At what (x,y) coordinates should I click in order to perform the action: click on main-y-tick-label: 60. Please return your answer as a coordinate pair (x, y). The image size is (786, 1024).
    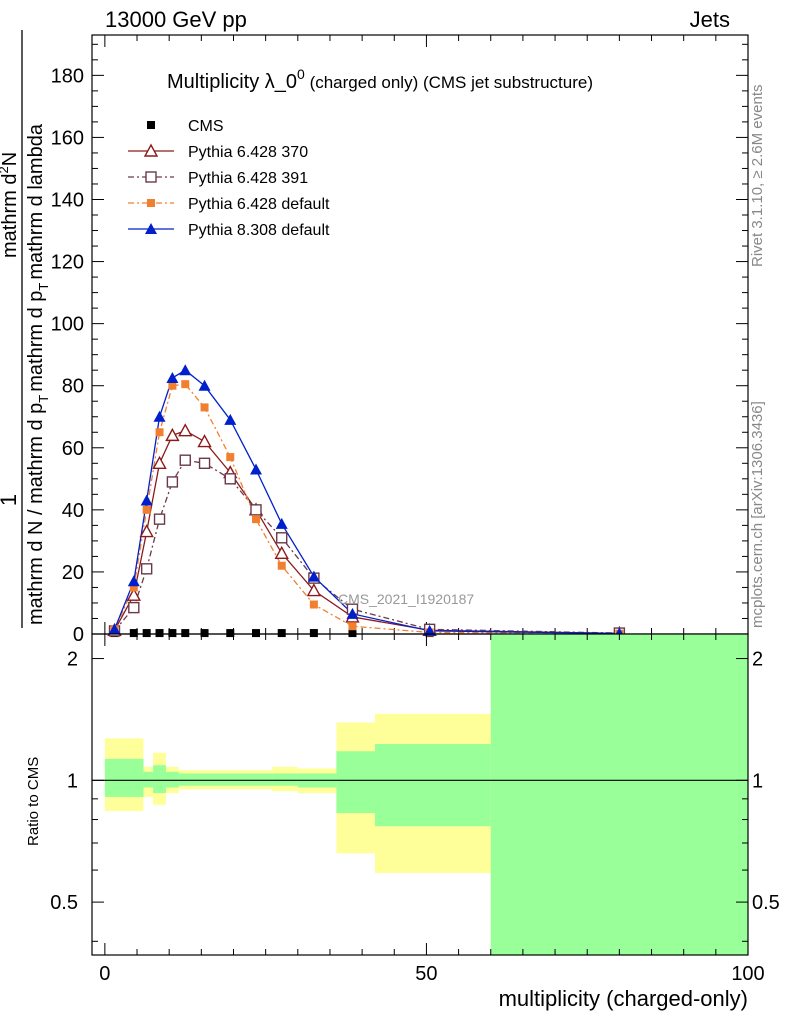
    Looking at the image, I should click on (73, 449).